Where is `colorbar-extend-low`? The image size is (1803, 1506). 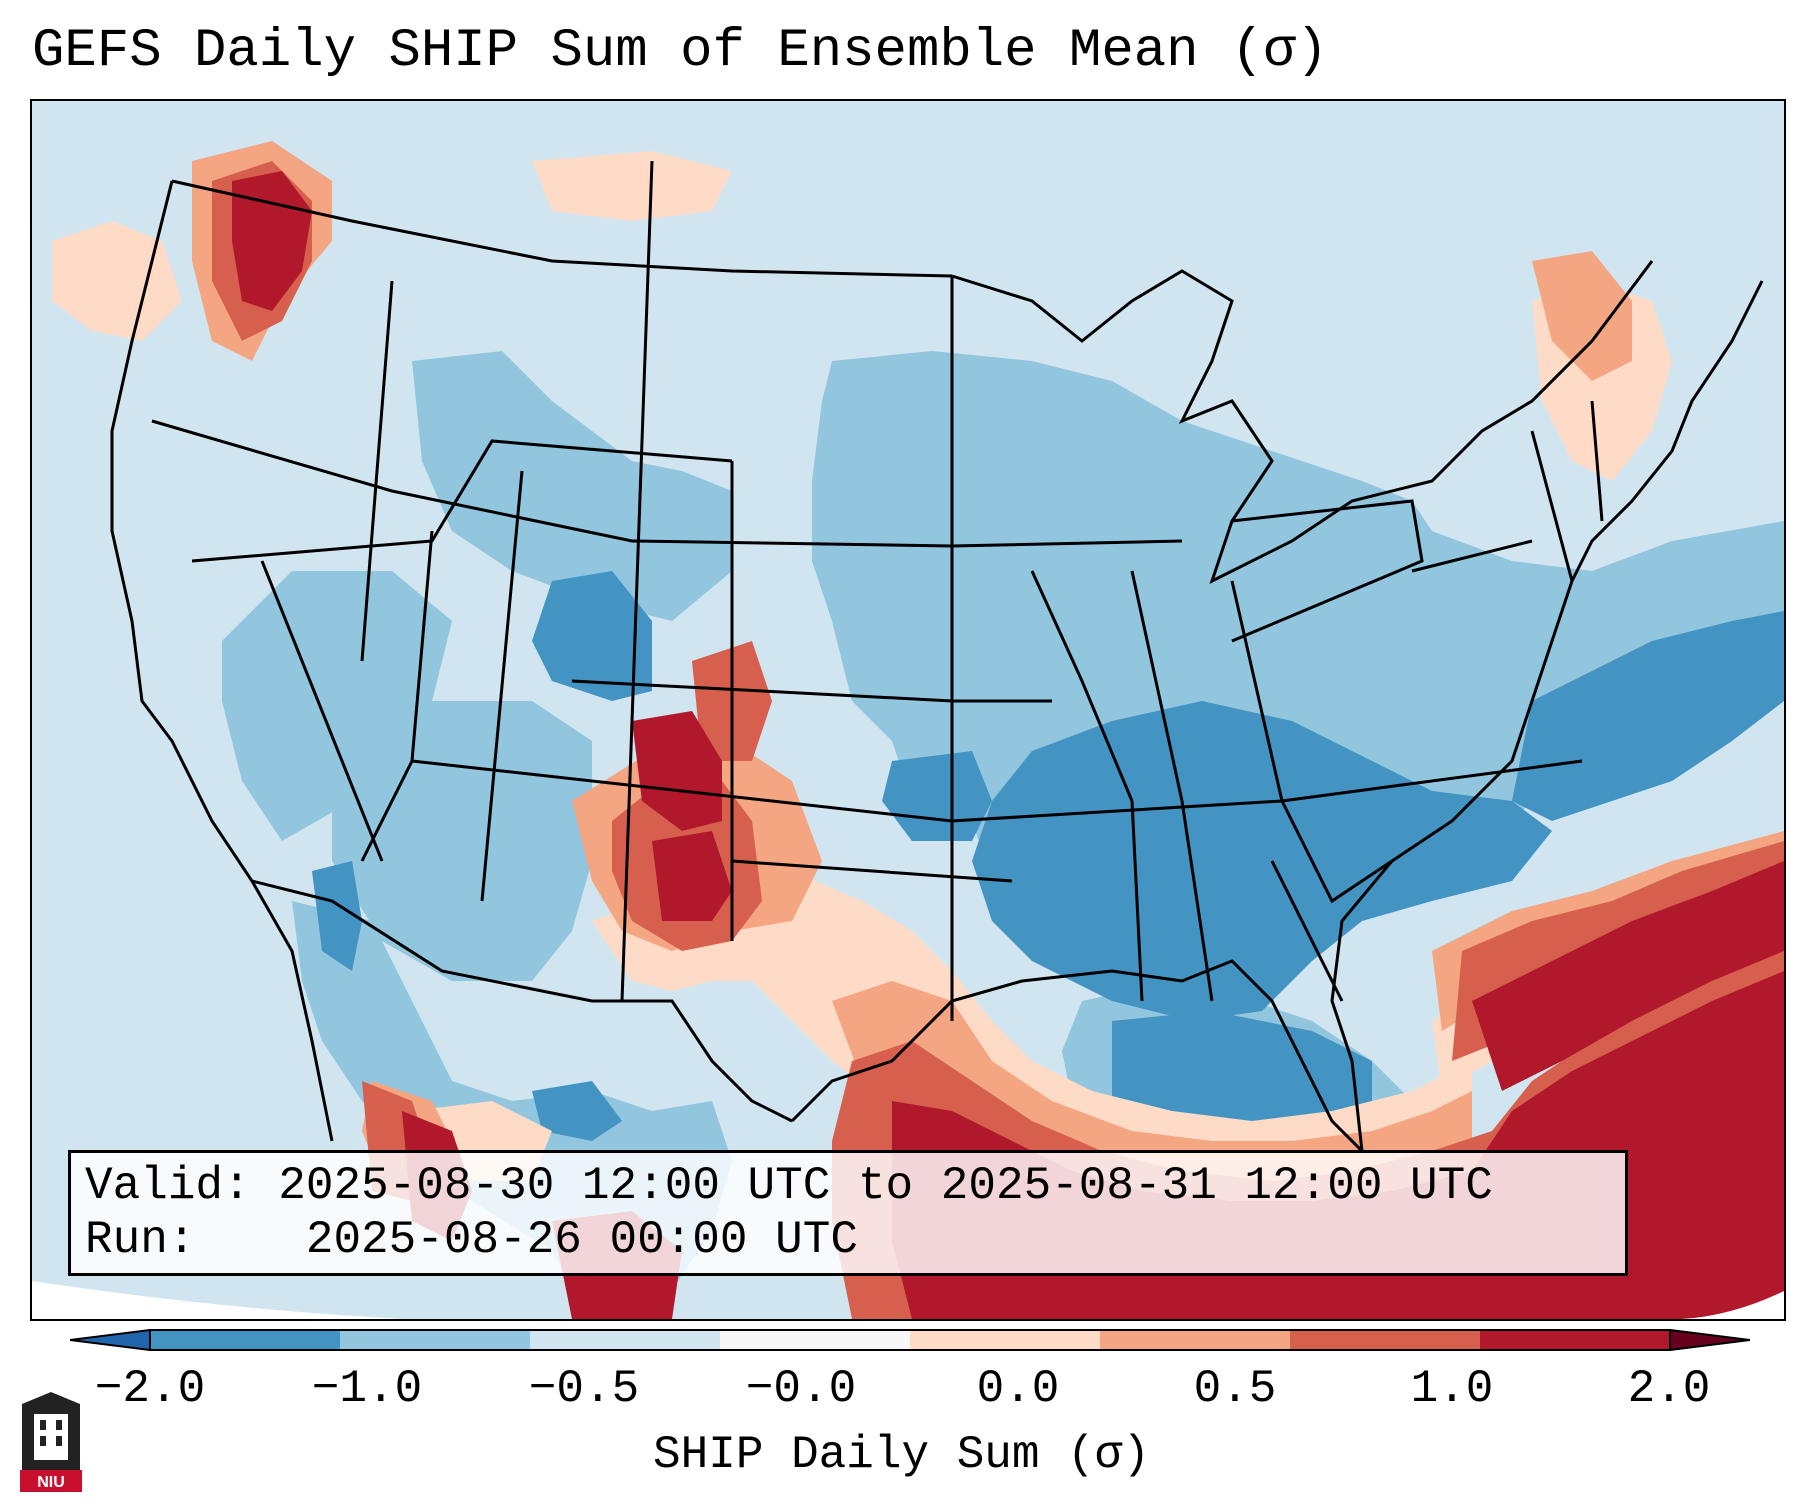
colorbar-extend-low is located at coordinates (110, 1340).